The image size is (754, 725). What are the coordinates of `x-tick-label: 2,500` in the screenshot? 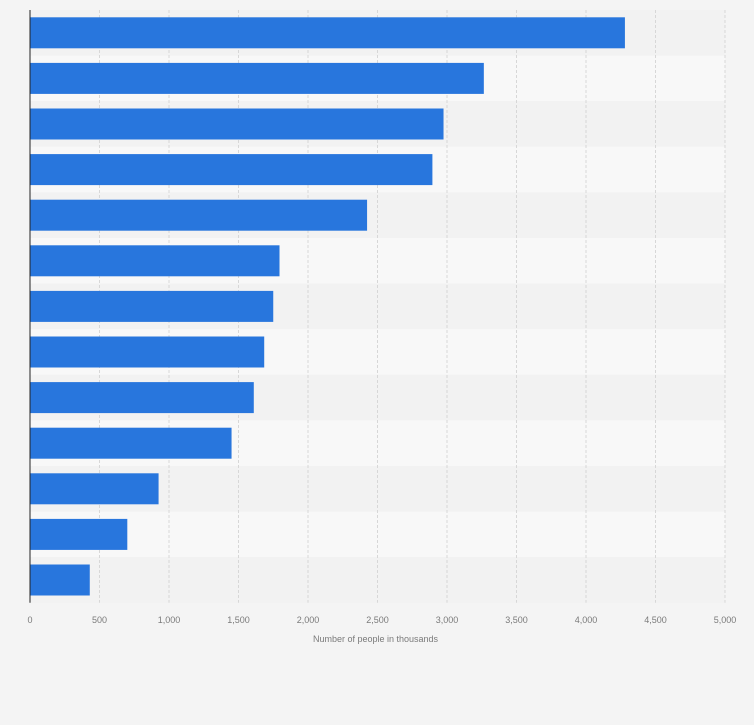 It's located at (377, 620).